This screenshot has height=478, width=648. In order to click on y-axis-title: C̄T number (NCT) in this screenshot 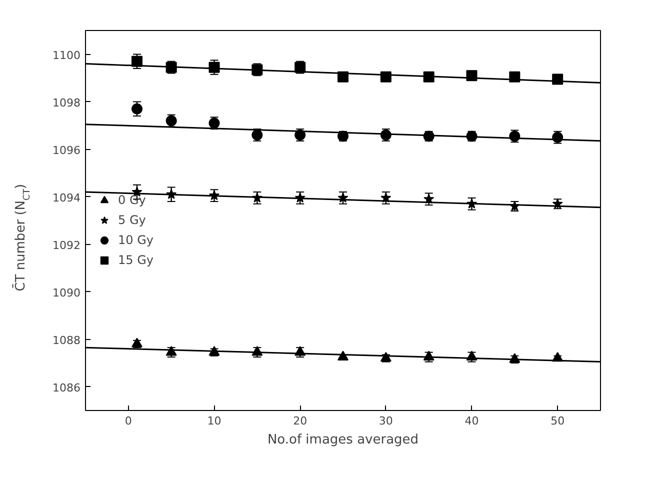, I will do `click(22, 238)`.